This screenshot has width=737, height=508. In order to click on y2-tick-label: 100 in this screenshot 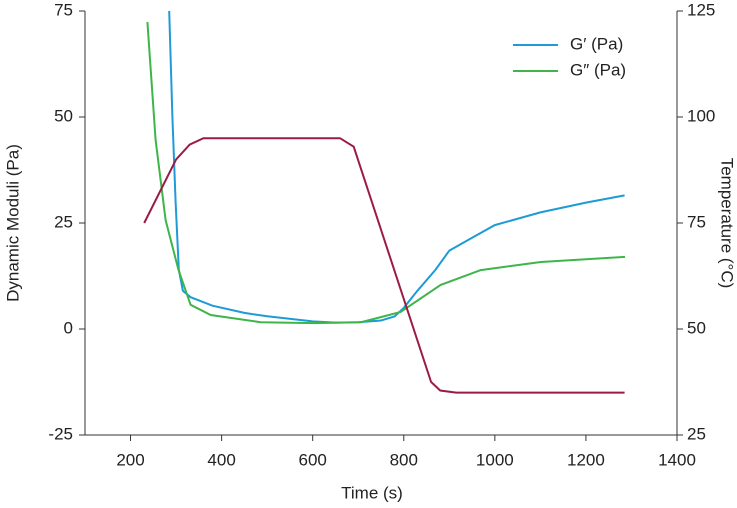, I will do `click(701, 115)`.